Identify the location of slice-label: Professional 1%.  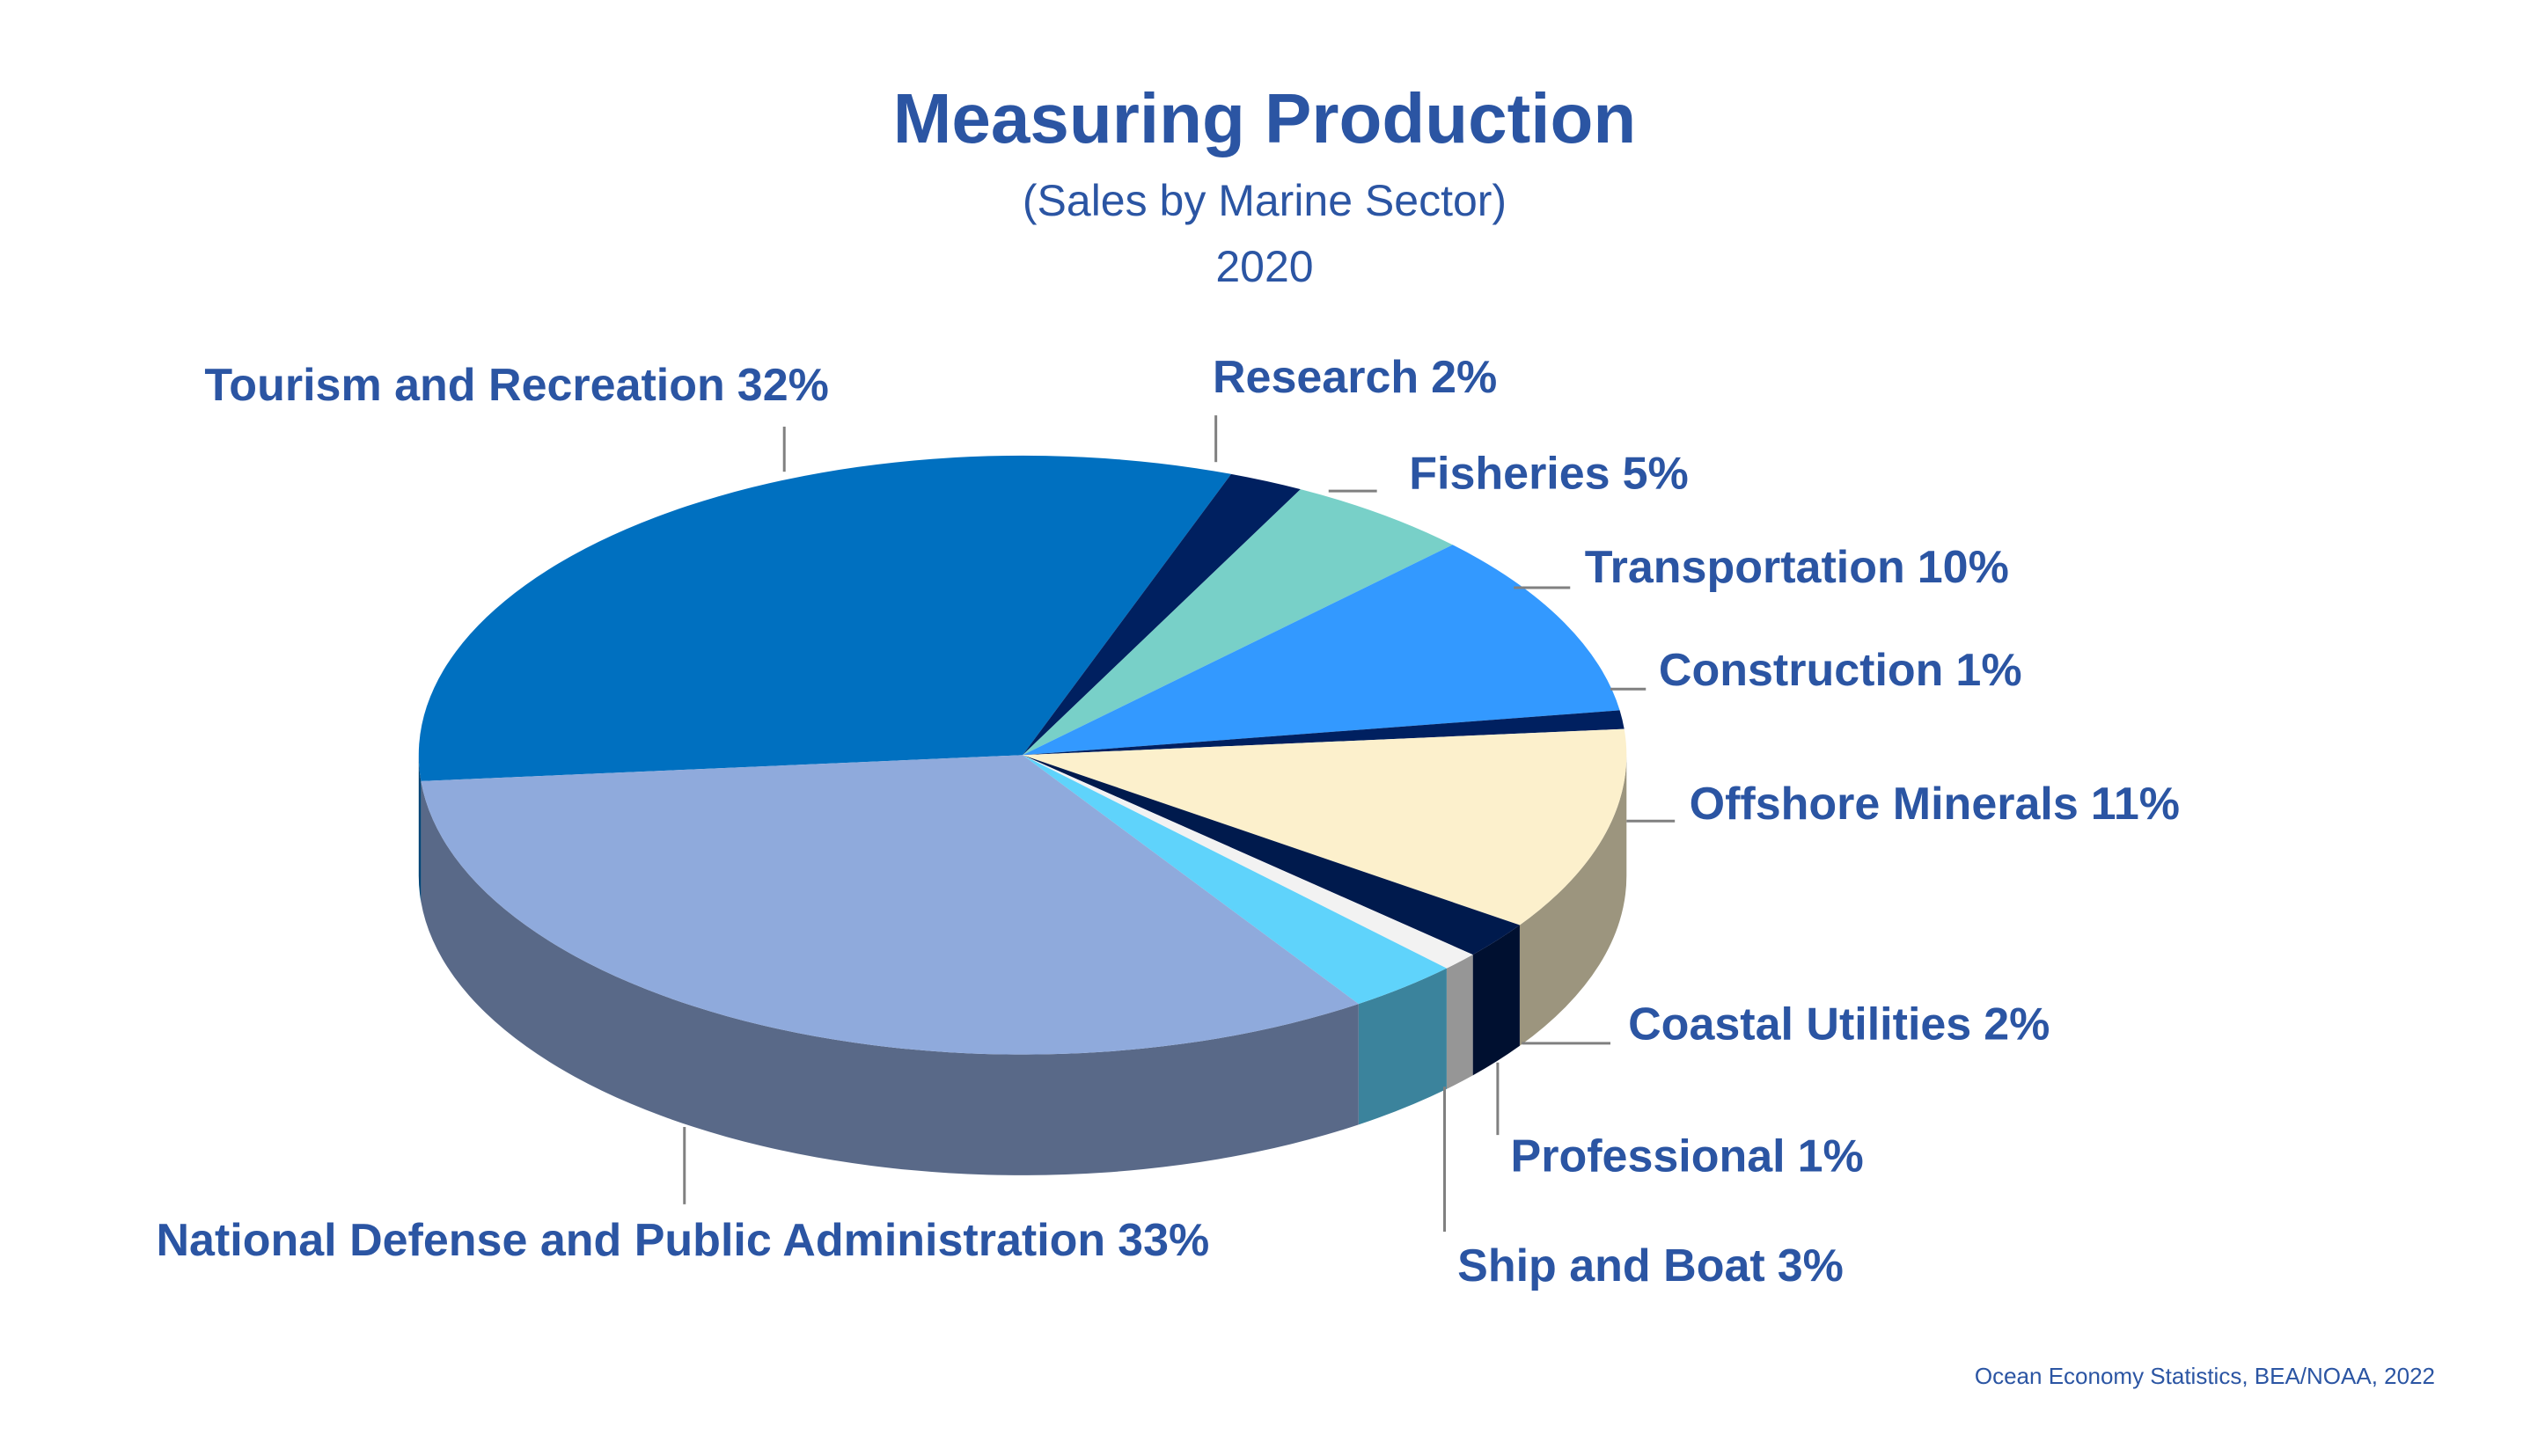
(1687, 1156).